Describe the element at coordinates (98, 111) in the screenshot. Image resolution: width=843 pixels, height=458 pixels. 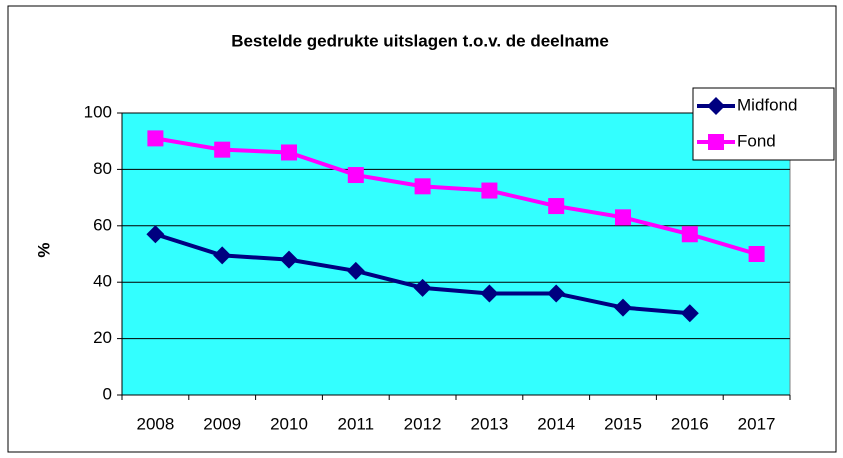
I see `y-tick-label: 100` at that location.